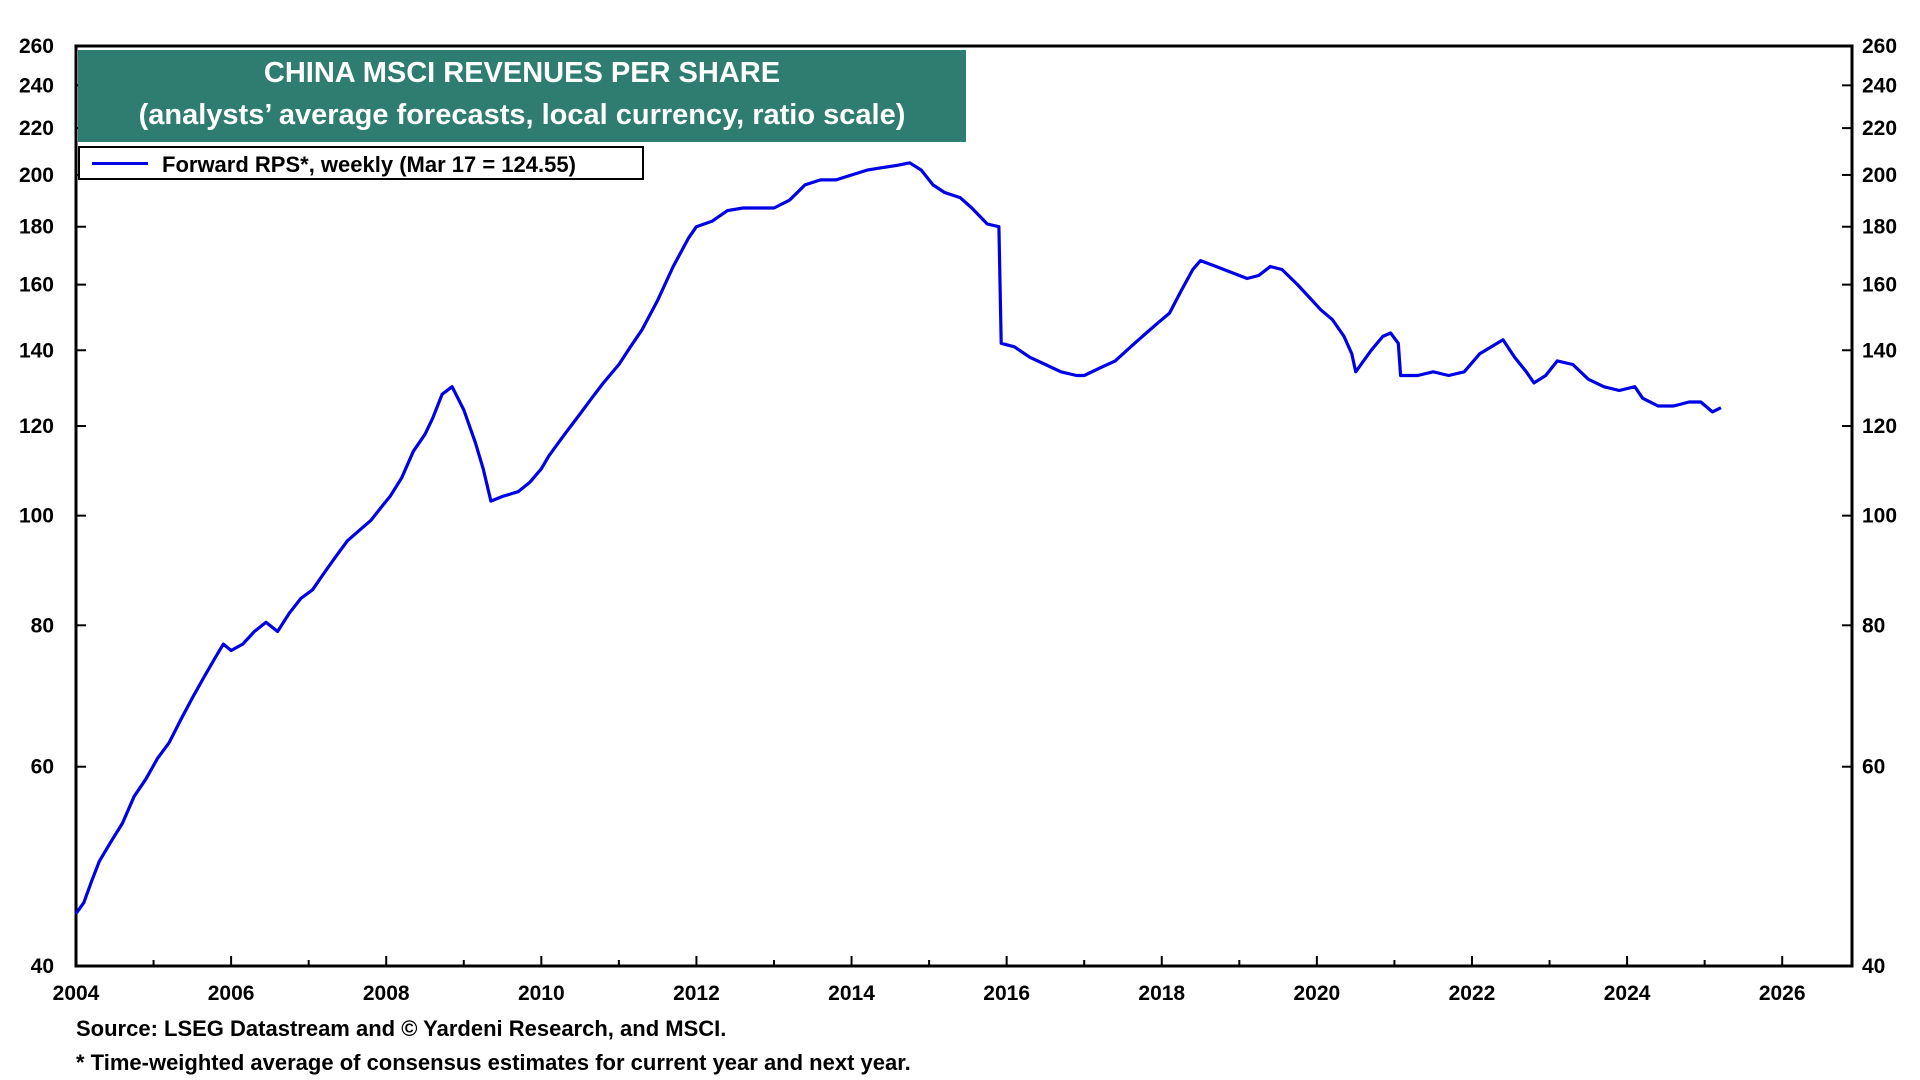  What do you see at coordinates (1879, 128) in the screenshot?
I see `y-tick-label-right: 220` at bounding box center [1879, 128].